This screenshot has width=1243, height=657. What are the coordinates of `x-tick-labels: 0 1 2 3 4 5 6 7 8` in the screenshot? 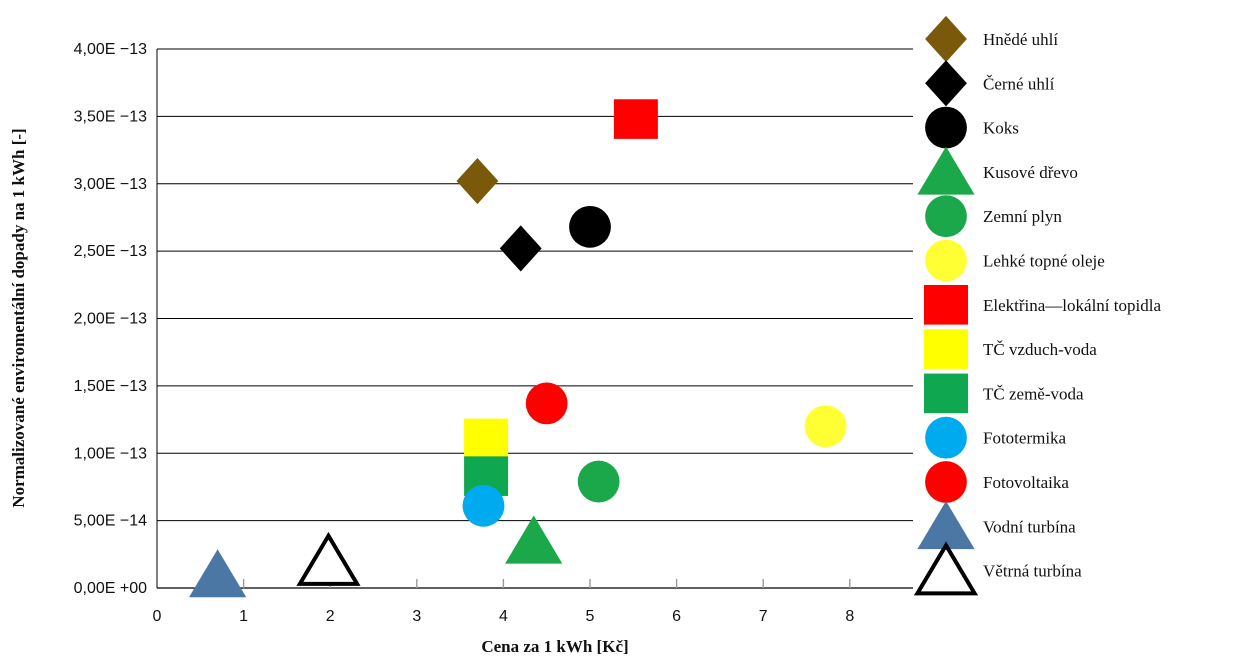 It's located at (504, 616).